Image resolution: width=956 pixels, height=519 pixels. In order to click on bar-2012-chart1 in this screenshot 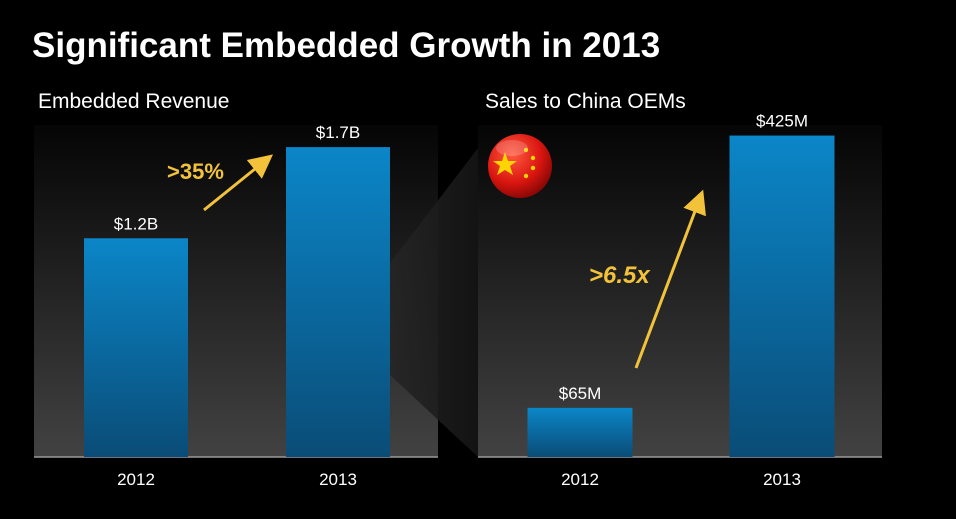, I will do `click(136, 347)`.